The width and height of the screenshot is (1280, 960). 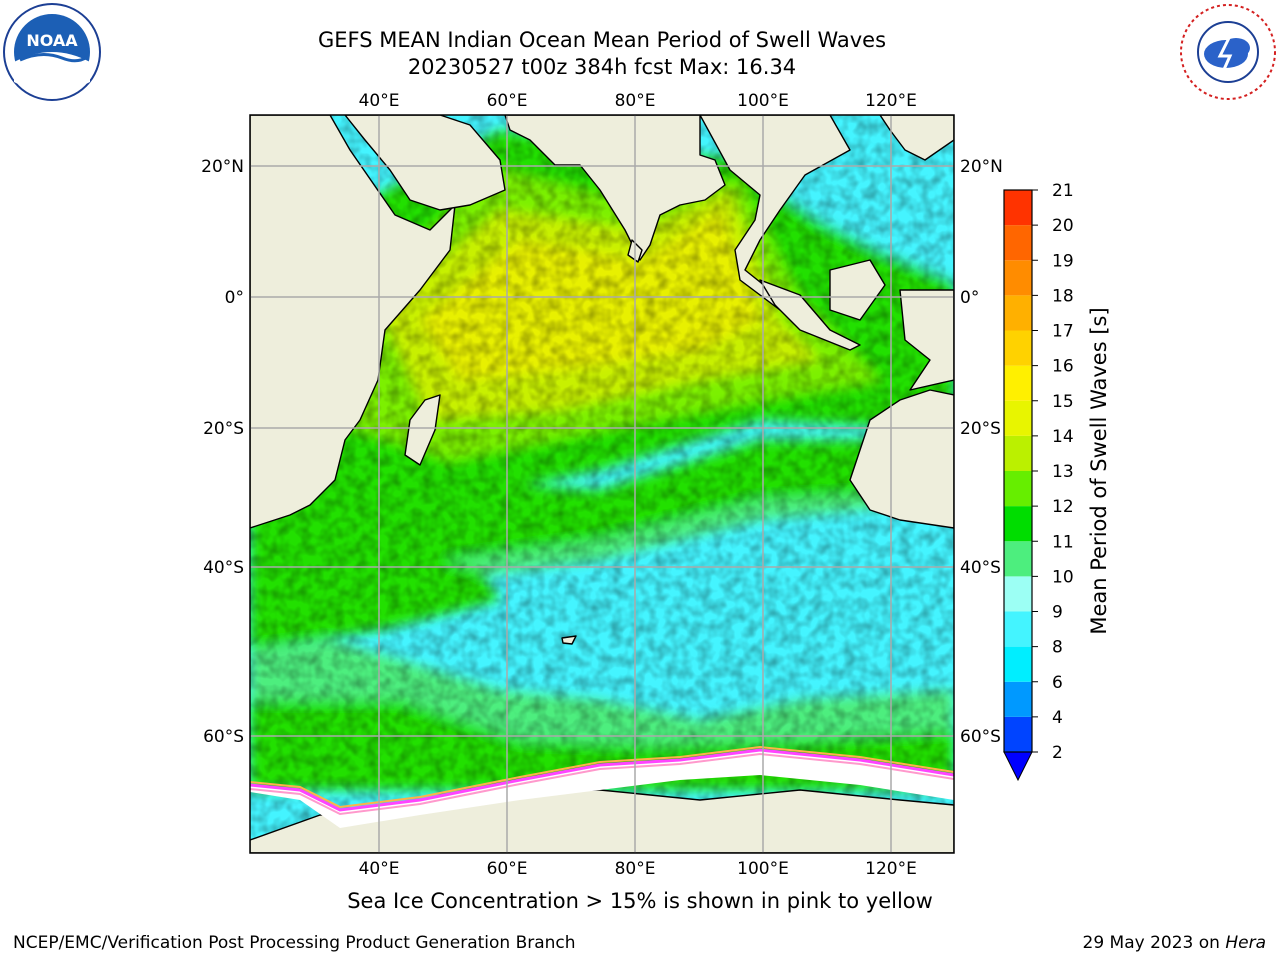 What do you see at coordinates (223, 737) in the screenshot?
I see `lat-tick-left-4: 60°S` at bounding box center [223, 737].